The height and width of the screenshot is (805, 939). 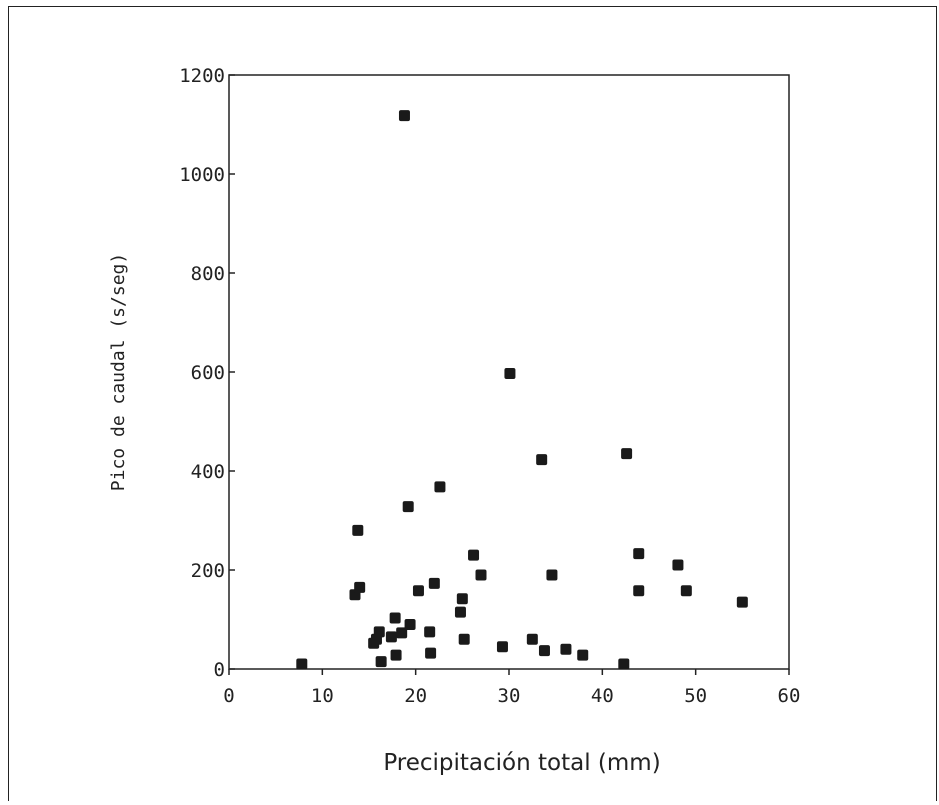 What do you see at coordinates (509, 696) in the screenshot?
I see `x-tick-label: 30` at bounding box center [509, 696].